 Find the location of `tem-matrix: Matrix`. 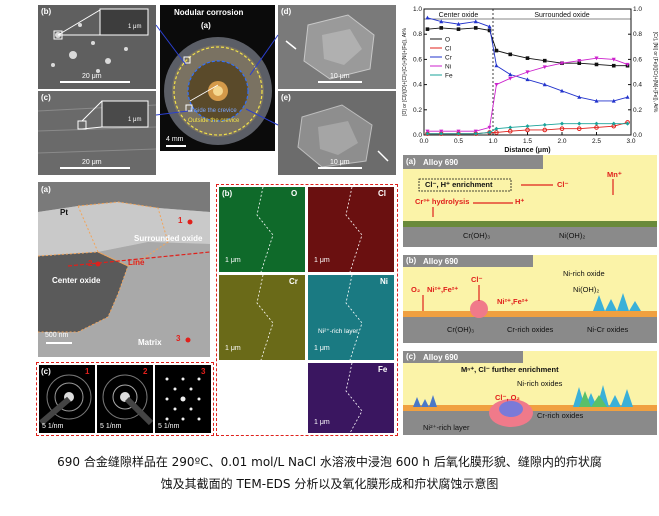

tem-matrix: Matrix is located at coordinates (150, 342).